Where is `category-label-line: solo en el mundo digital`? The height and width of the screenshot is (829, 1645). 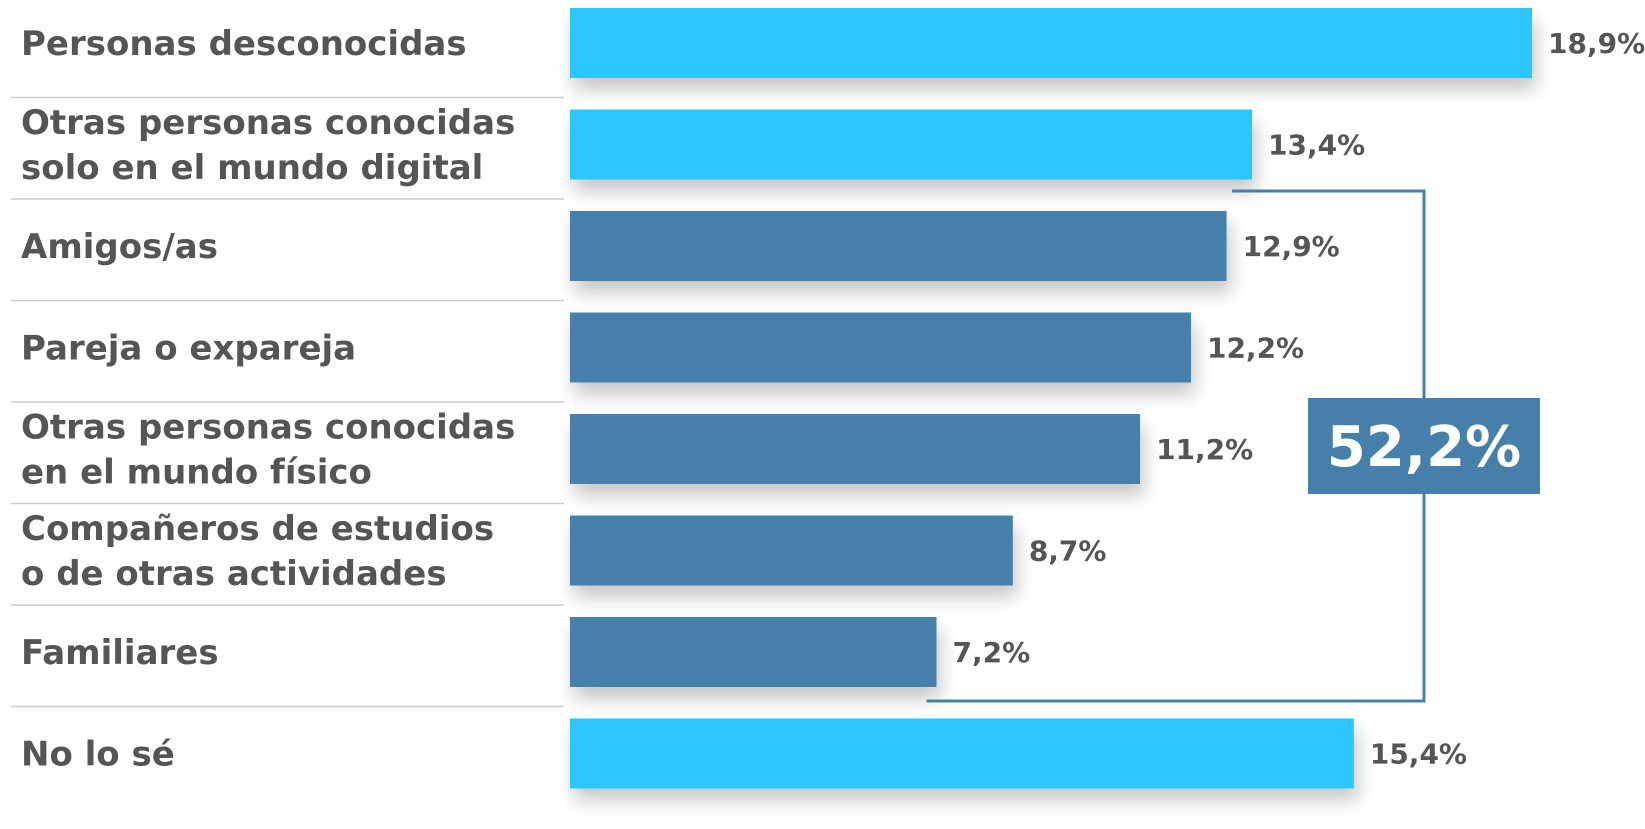 category-label-line: solo en el mundo digital is located at coordinates (252, 168).